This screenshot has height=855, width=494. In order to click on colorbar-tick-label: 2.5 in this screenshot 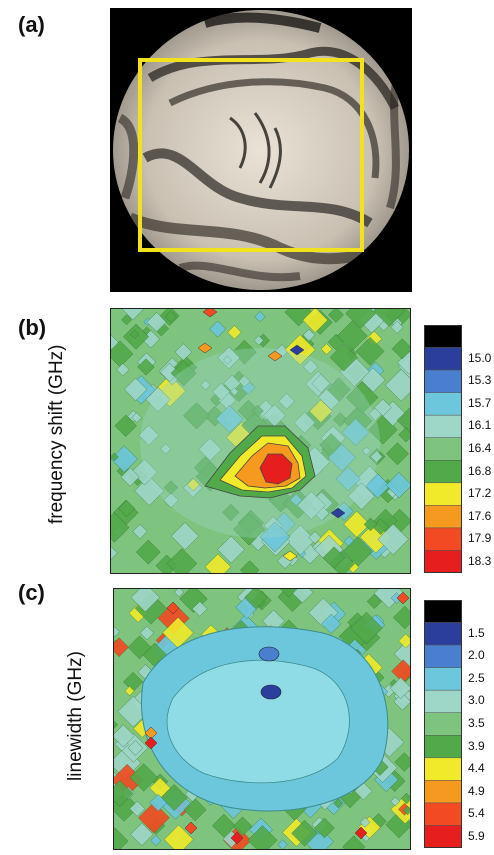, I will do `click(476, 677)`.